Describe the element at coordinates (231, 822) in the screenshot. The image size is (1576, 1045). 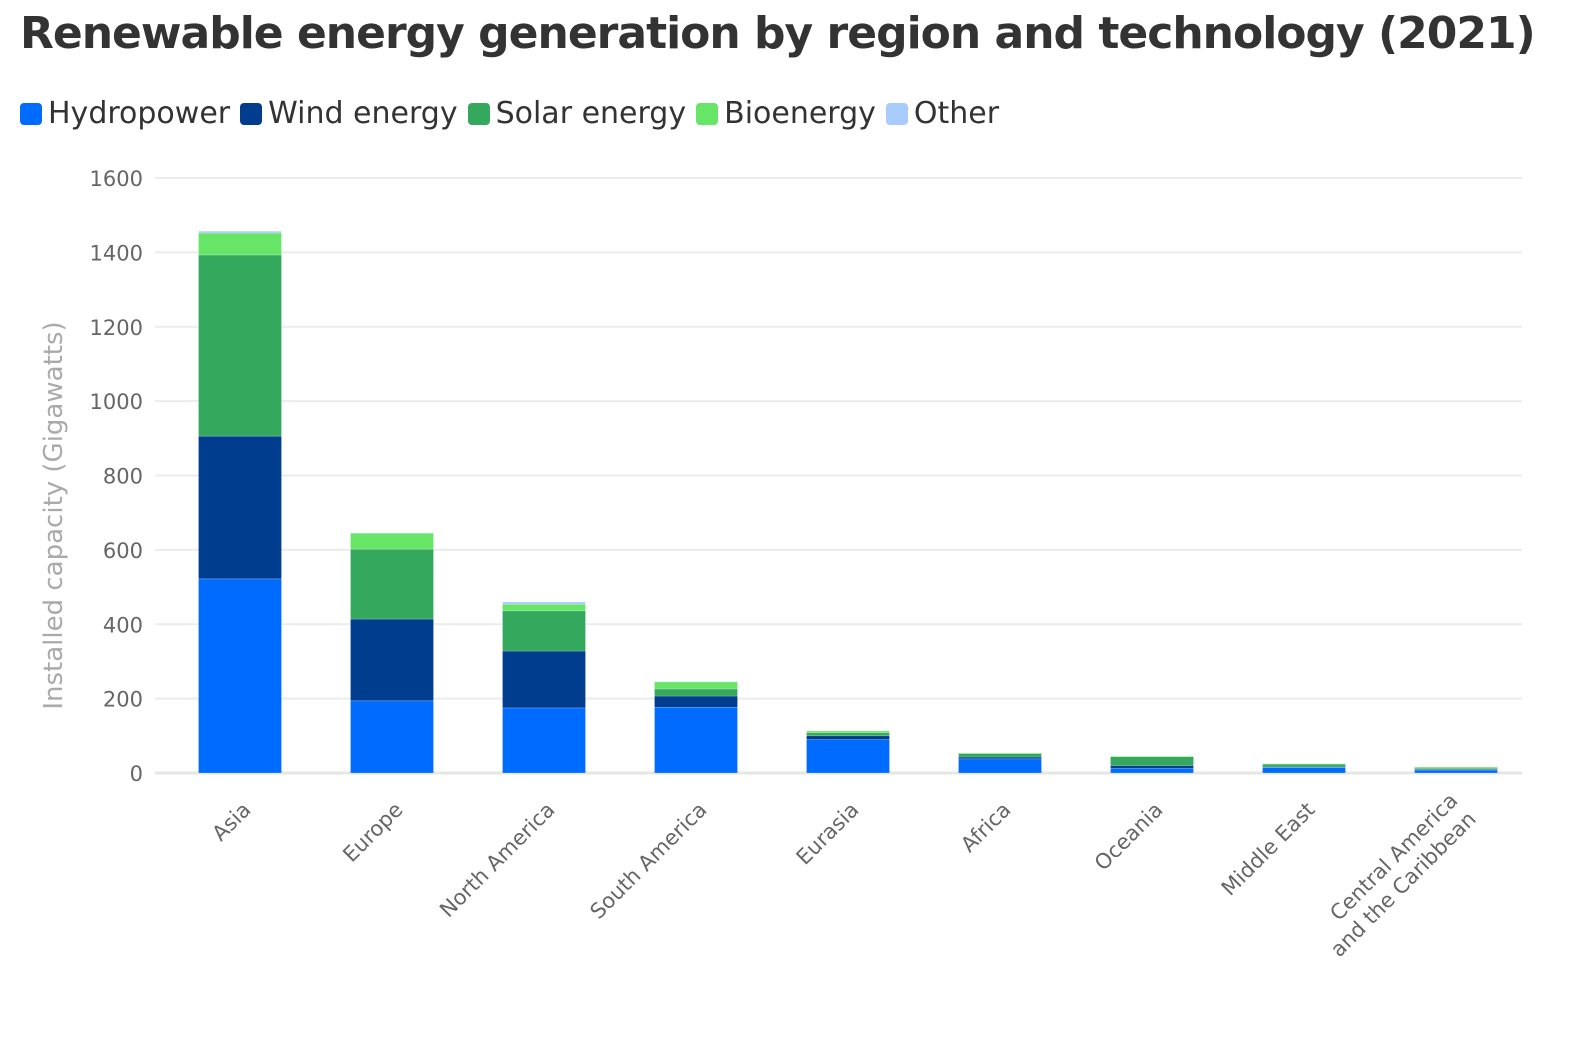
I see `x-tick-label: Asia` at that location.